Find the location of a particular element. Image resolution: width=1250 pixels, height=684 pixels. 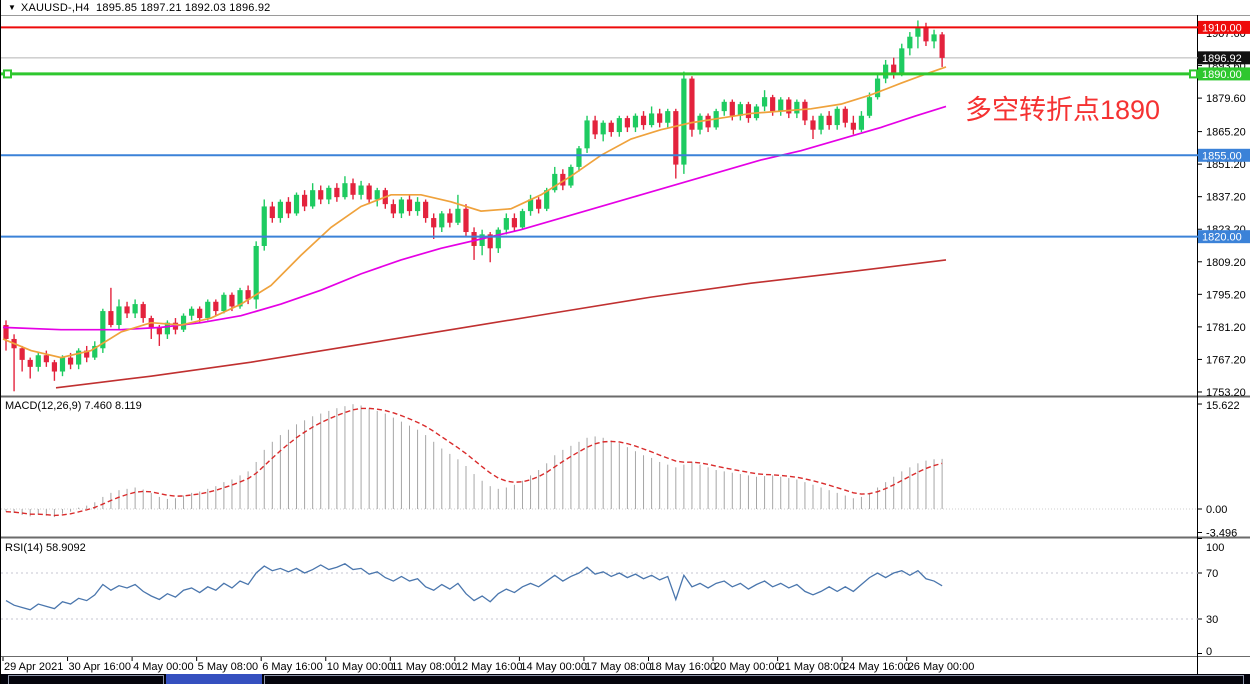

macd-indicator-label: MACD(12,26,9) 7.460 8.119 is located at coordinates (73, 406).